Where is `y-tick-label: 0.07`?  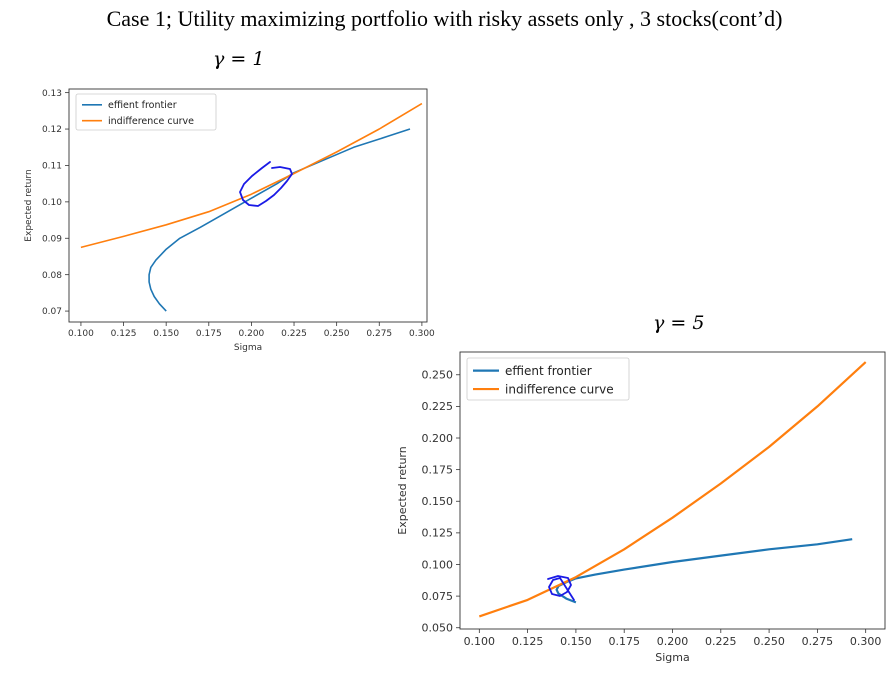
y-tick-label: 0.07 is located at coordinates (52, 312).